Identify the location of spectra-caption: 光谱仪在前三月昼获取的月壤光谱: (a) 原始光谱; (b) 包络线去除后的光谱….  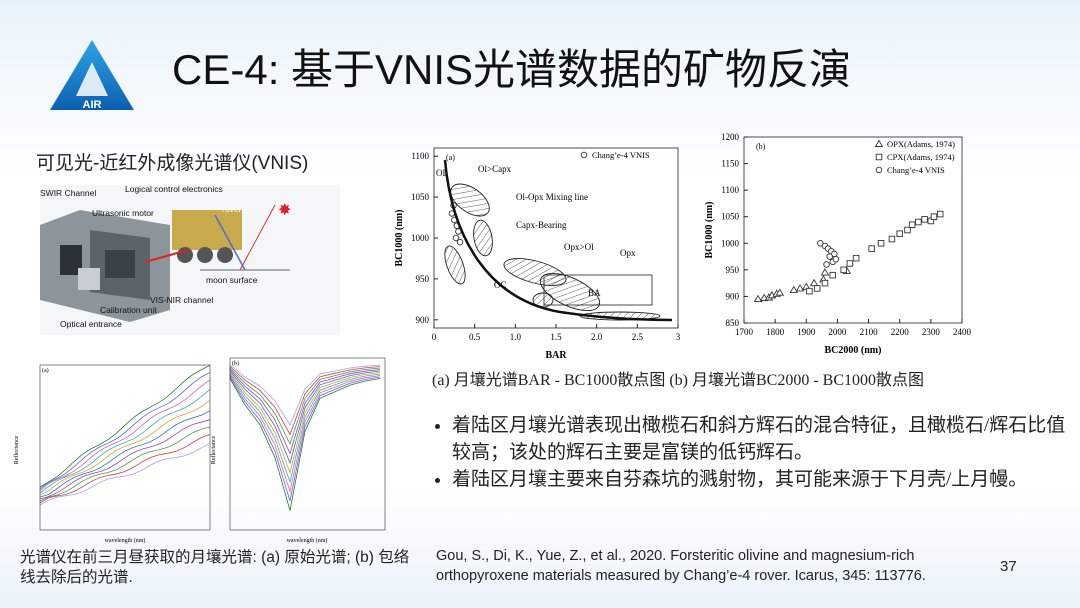
(215, 567).